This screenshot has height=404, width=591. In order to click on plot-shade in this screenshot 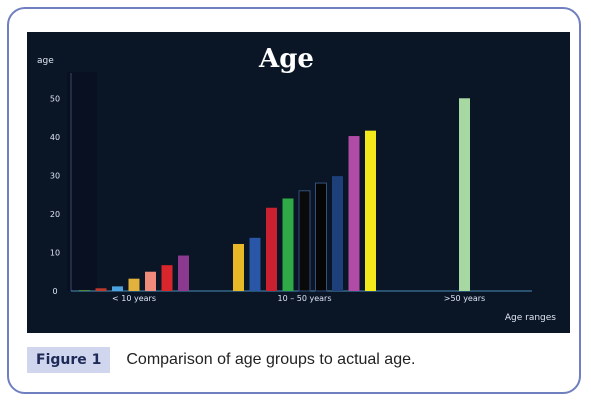, I will do `click(82, 181)`.